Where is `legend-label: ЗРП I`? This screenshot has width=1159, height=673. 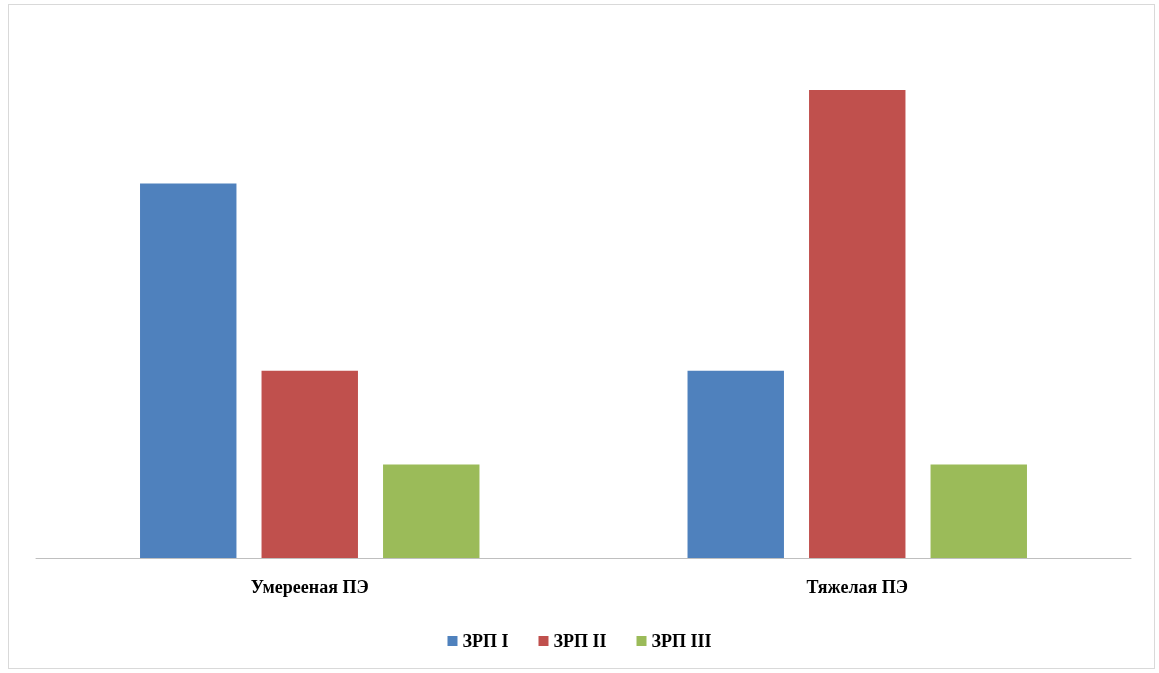
legend-label: ЗРП I is located at coordinates (485, 641).